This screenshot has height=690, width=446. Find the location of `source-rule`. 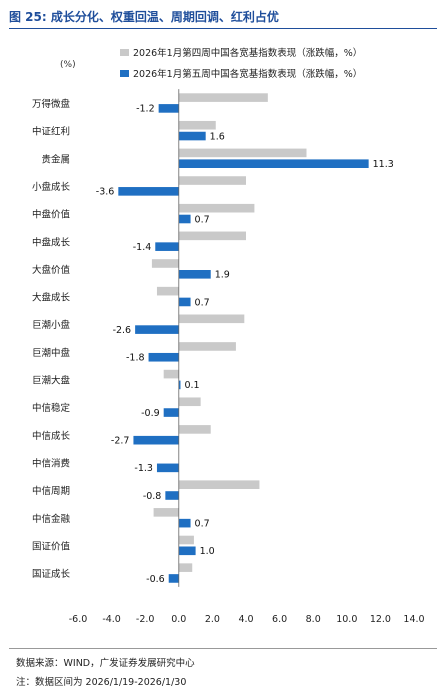

source-rule is located at coordinates (223, 648).